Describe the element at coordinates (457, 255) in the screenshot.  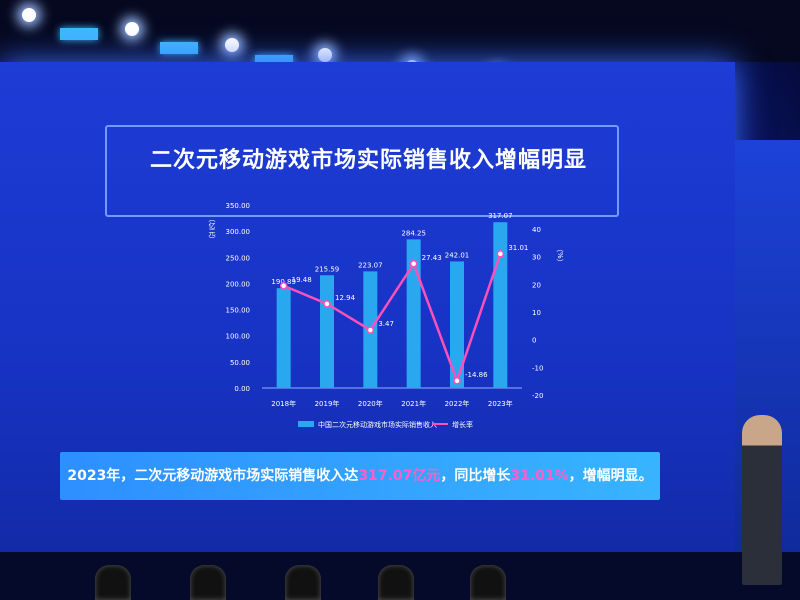
I see `bar-data-label: 242.01` at that location.